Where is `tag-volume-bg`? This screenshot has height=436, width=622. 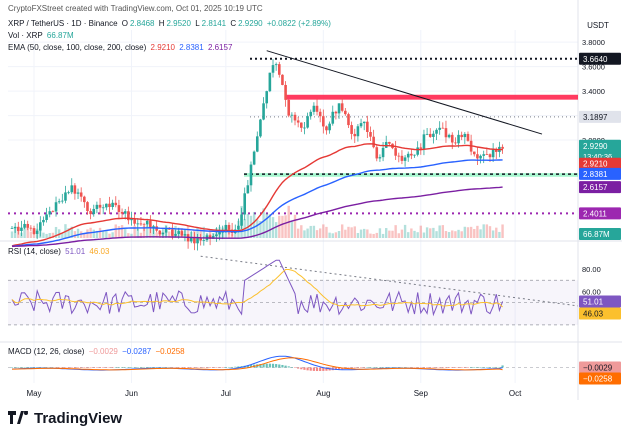
tag-volume-bg is located at coordinates (600, 234).